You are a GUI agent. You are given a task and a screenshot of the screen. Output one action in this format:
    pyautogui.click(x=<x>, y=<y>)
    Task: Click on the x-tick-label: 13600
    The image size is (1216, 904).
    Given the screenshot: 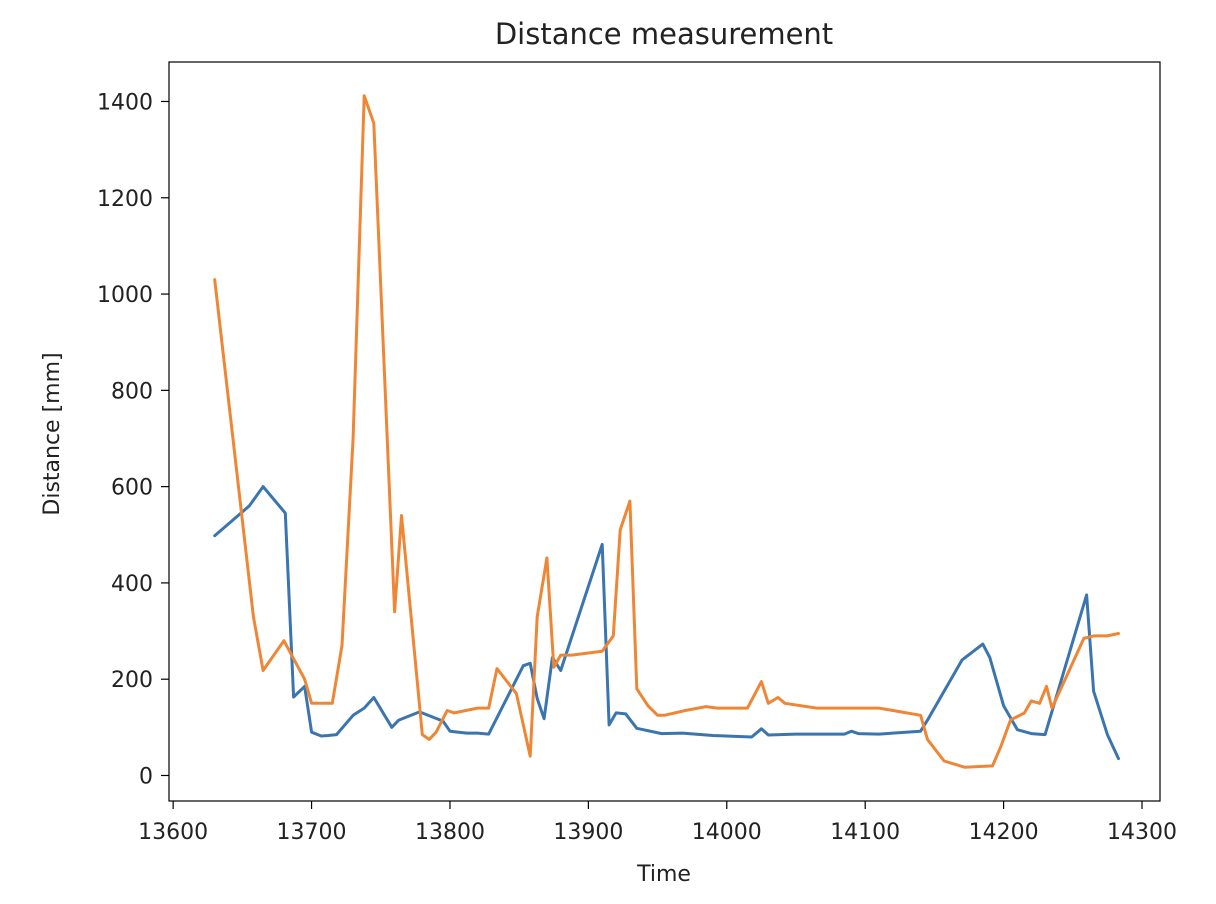 What is the action you would take?
    pyautogui.click(x=173, y=832)
    